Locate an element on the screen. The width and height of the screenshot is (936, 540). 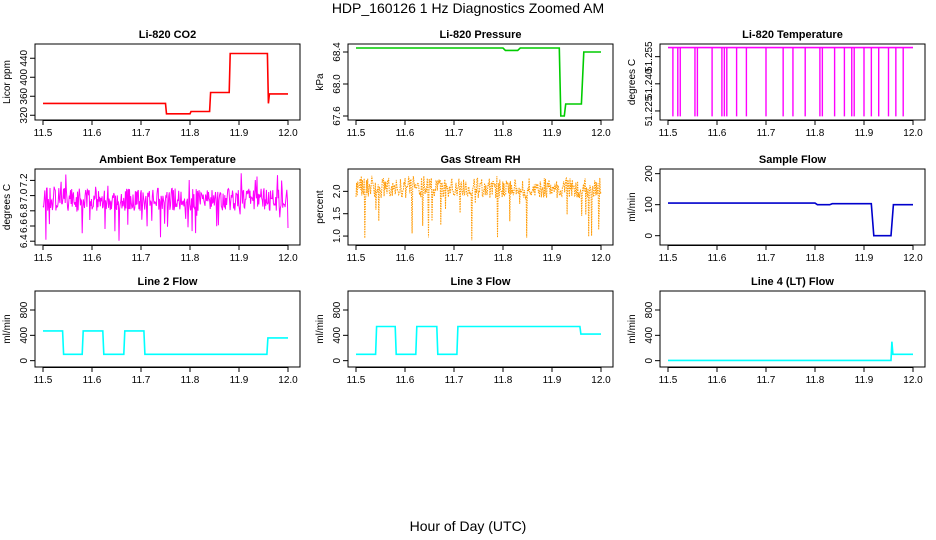
y-axis-label: kPa is located at coordinates (320, 82).